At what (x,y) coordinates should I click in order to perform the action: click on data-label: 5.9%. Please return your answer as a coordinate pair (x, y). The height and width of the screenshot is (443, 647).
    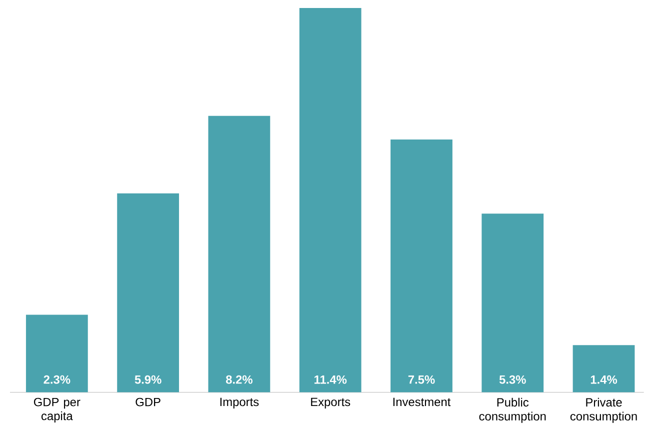
    Looking at the image, I should click on (148, 379).